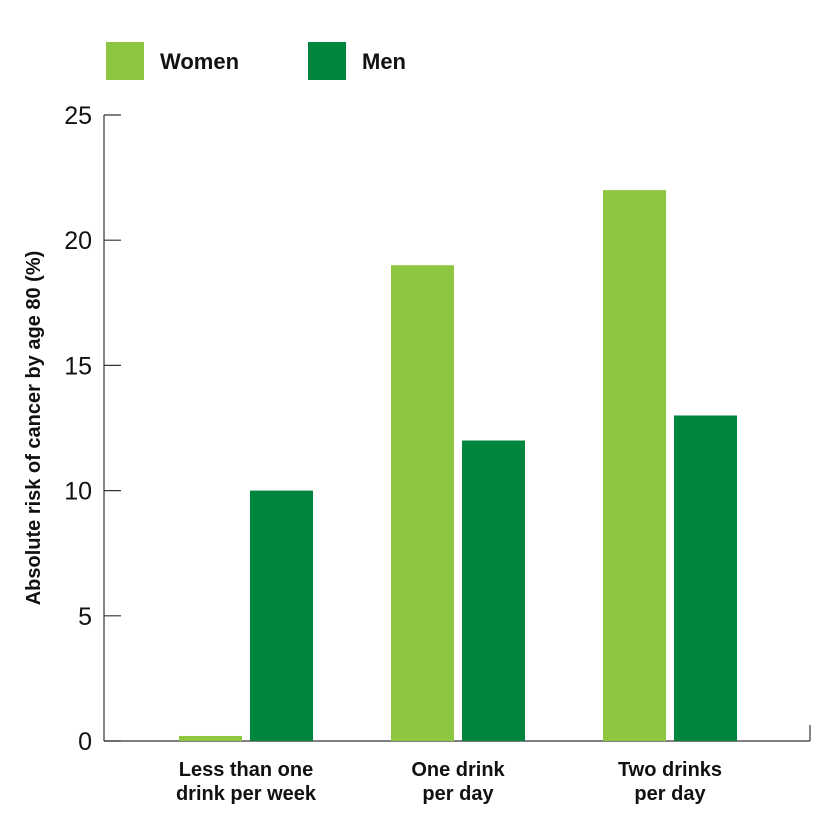 The height and width of the screenshot is (835, 835). Describe the element at coordinates (78, 492) in the screenshot. I see `y-tick-label: 10` at that location.